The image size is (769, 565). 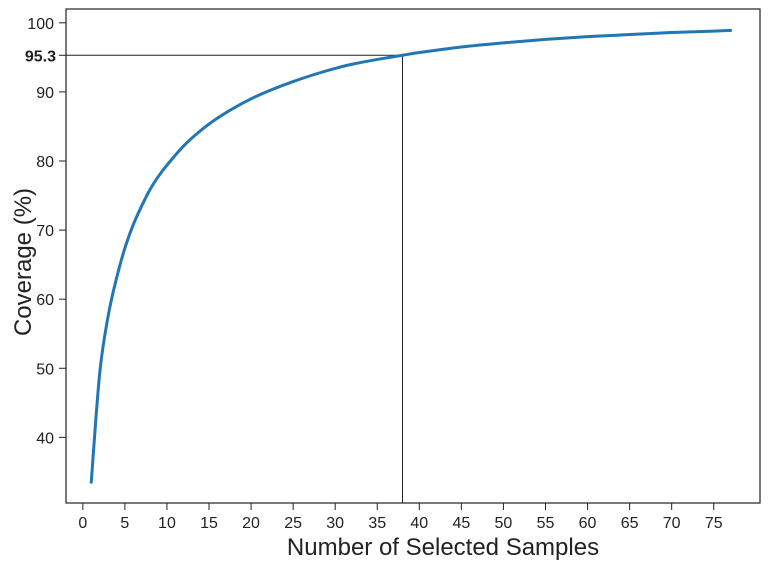 I want to click on x-tick-label: 55, so click(x=546, y=523).